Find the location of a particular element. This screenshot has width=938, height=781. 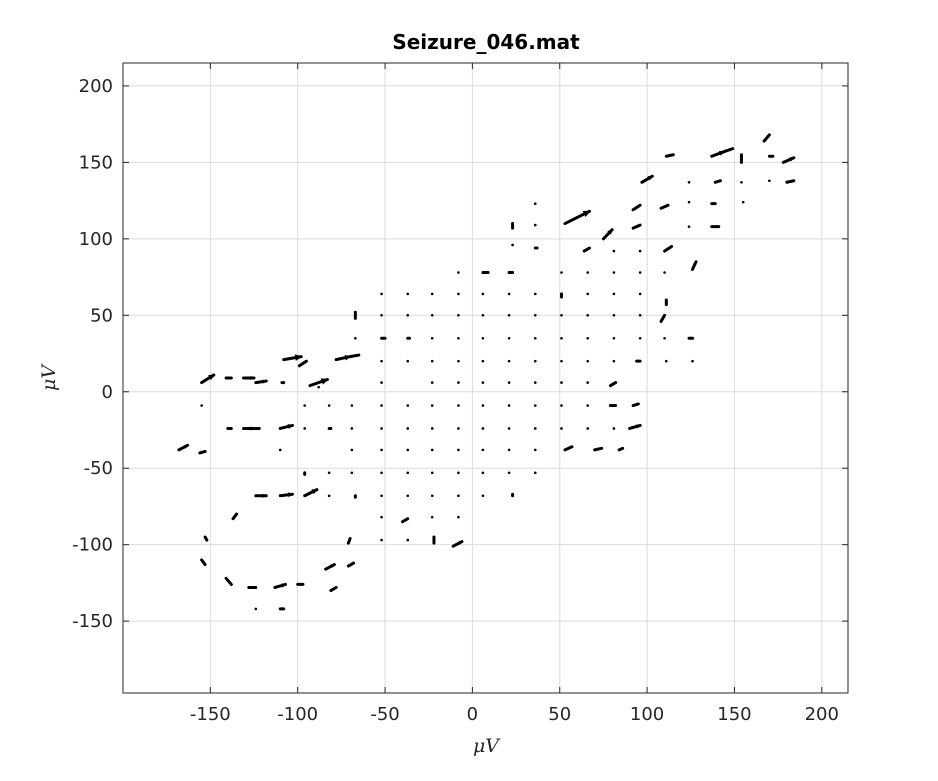

x-tick-label: 50 is located at coordinates (559, 714).